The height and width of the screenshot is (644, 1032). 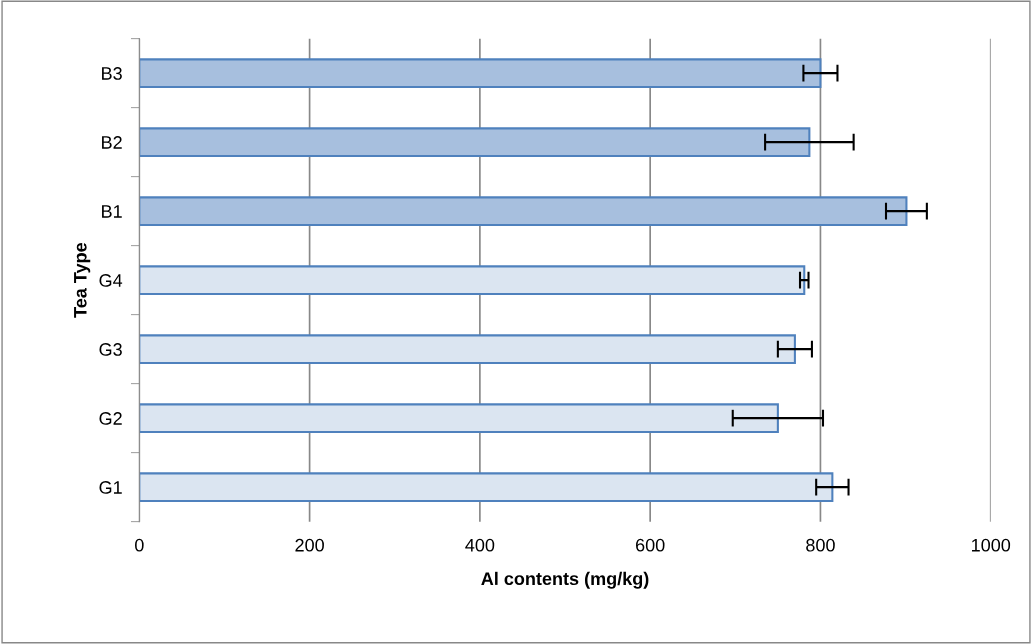 I want to click on x-tick-label: 800, so click(x=820, y=545).